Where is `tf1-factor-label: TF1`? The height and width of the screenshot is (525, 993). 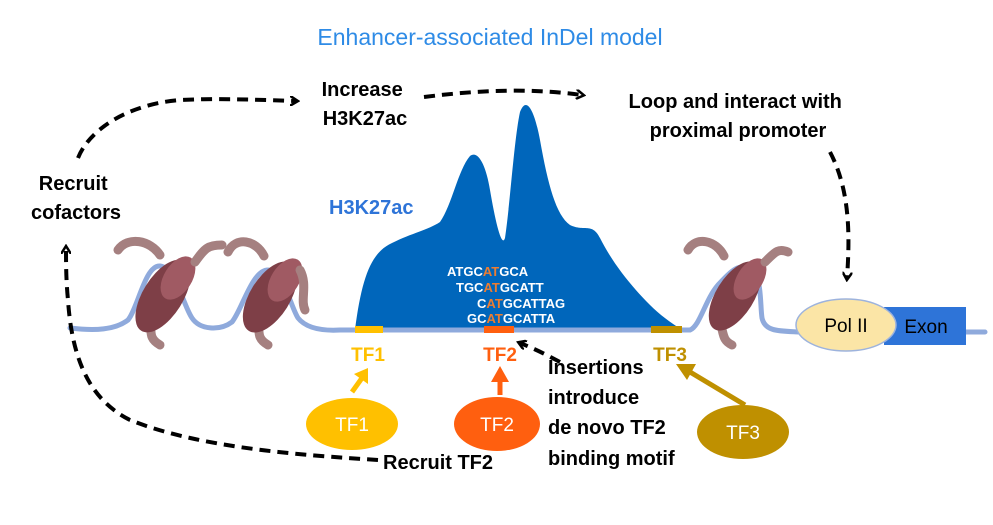
tf1-factor-label: TF1 is located at coordinates (352, 425).